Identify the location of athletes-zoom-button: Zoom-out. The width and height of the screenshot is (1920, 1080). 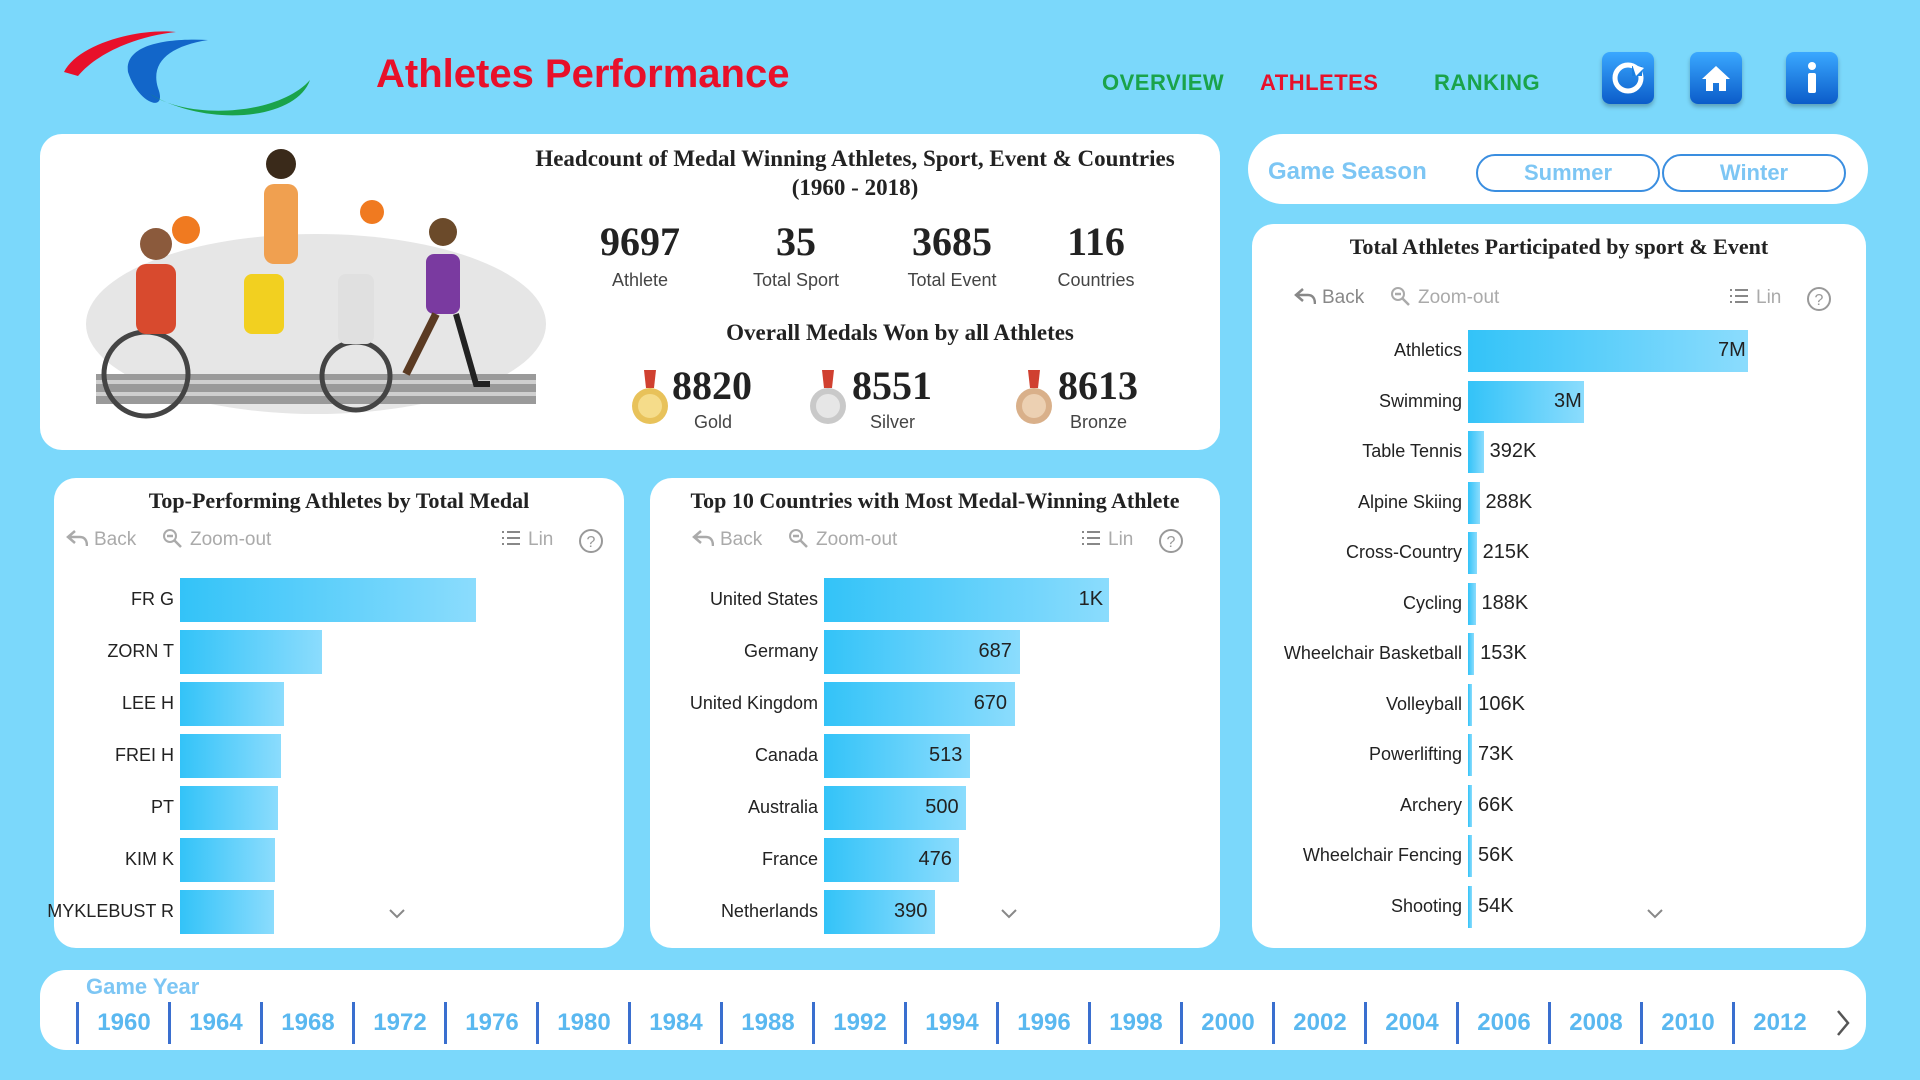
(216, 539).